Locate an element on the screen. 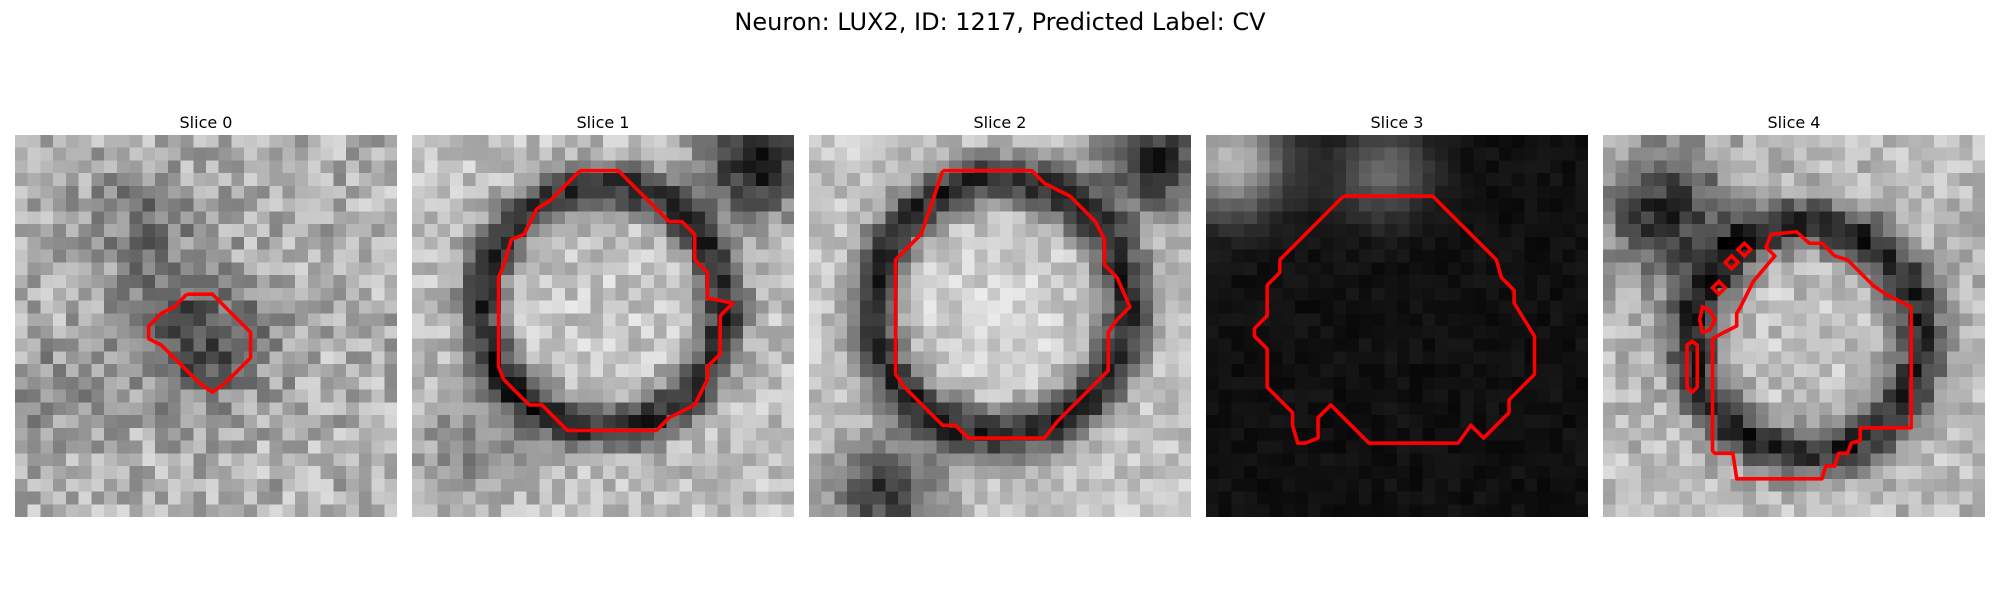 The width and height of the screenshot is (2000, 600). slice-title-0: Slice 0 is located at coordinates (206, 122).